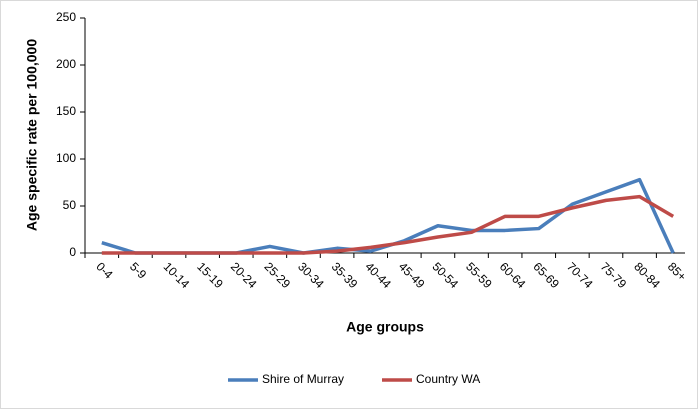 The width and height of the screenshot is (699, 416). I want to click on y-axis-title: Age specific rate per 100,000, so click(32, 135).